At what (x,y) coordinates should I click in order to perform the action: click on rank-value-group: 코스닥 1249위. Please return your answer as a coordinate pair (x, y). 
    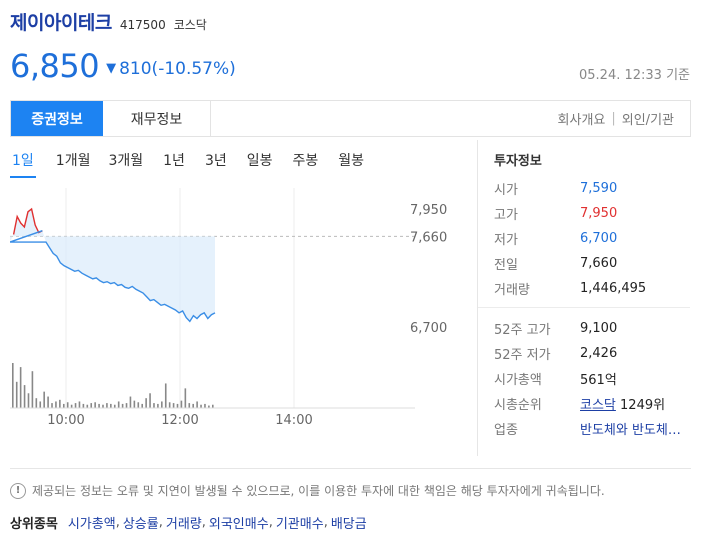
    Looking at the image, I should click on (622, 403).